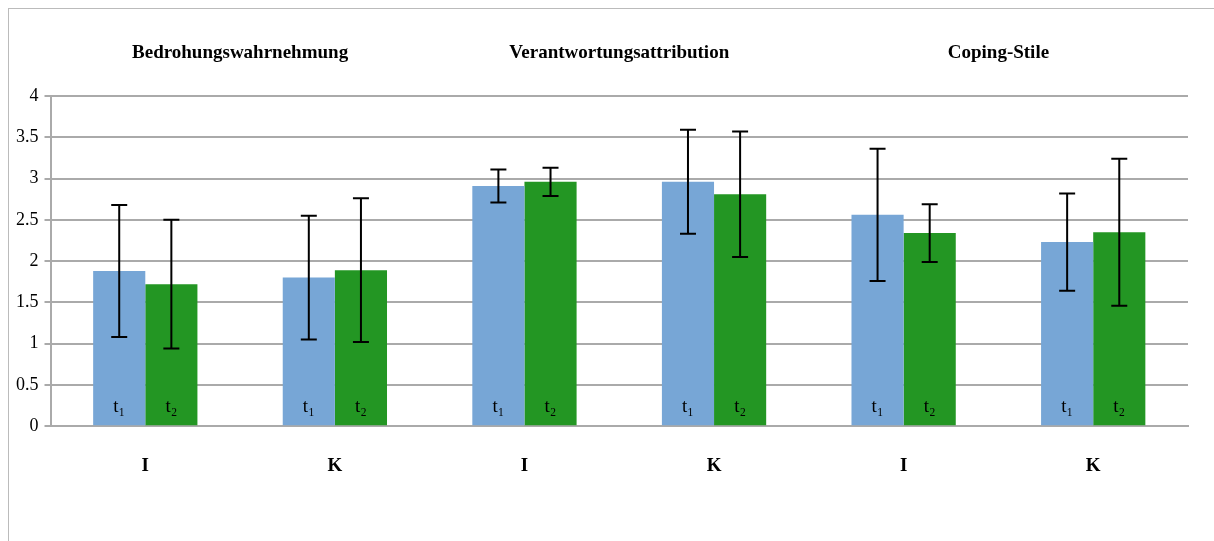 The image size is (1214, 541). Describe the element at coordinates (171, 406) in the screenshot. I see `series-label: t₂` at that location.